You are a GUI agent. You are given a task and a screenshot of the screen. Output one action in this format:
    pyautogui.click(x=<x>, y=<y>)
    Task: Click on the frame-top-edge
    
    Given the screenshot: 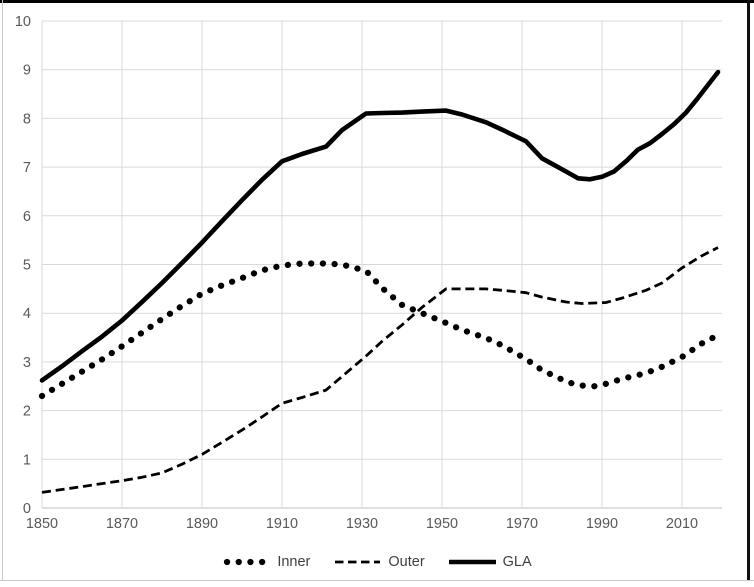 What is the action you would take?
    pyautogui.click(x=377, y=1)
    